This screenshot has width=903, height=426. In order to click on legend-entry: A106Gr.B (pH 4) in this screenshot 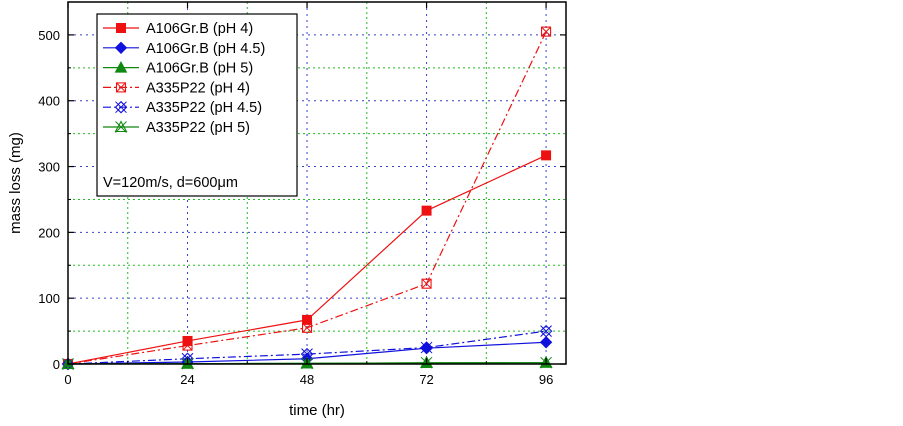, I will do `click(178, 29)`.